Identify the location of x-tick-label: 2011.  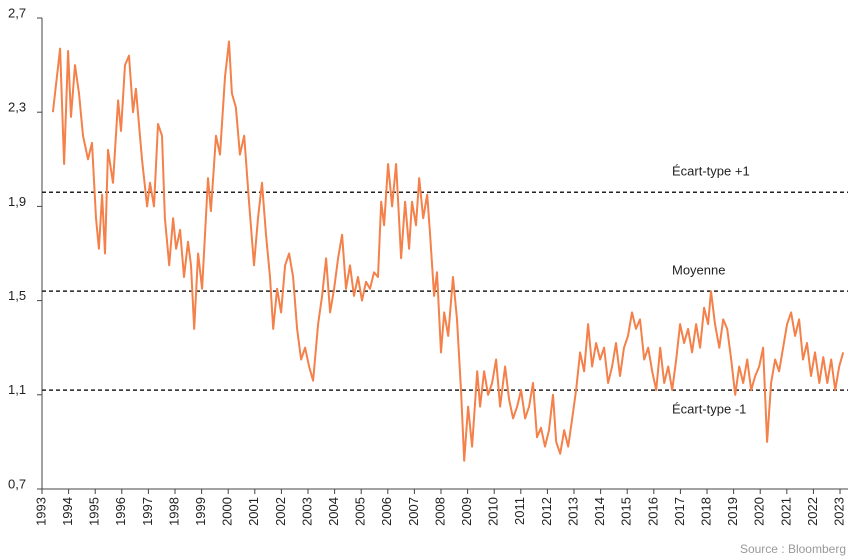
(519, 511).